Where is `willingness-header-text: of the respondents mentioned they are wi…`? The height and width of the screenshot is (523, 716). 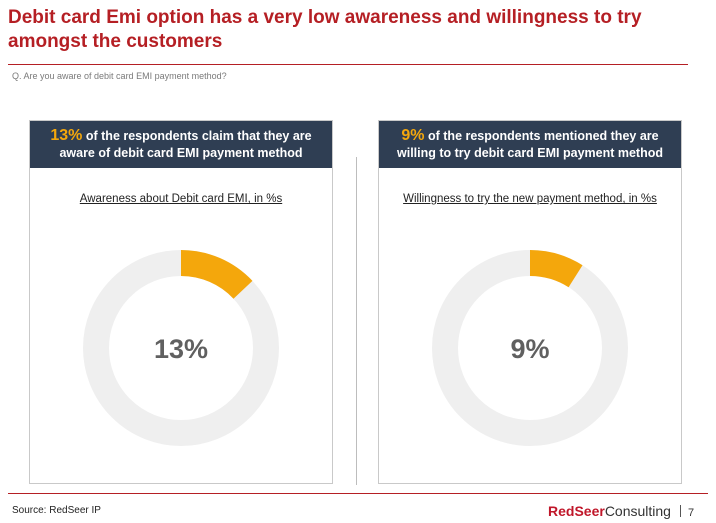 willingness-header-text: of the respondents mentioned they are wi… is located at coordinates (530, 144).